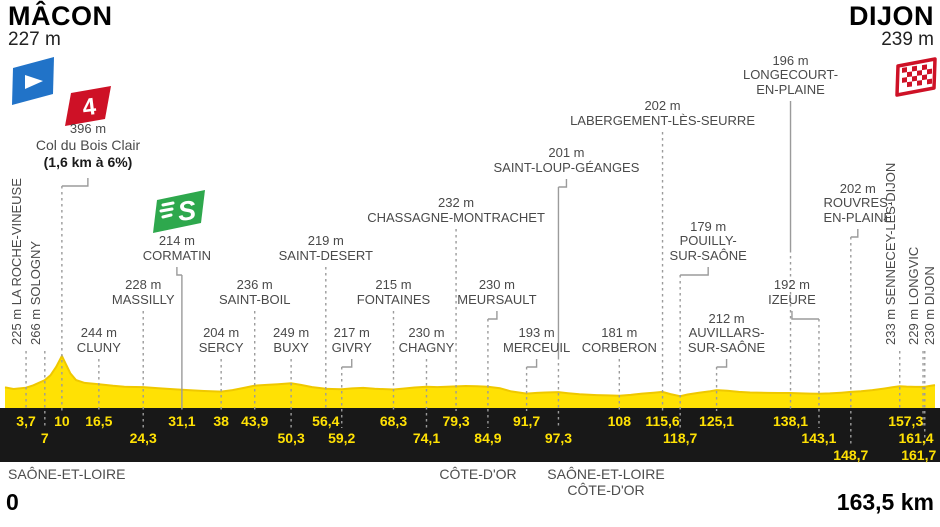 The image size is (940, 527). I want to click on distance-marker: 31,1, so click(182, 421).